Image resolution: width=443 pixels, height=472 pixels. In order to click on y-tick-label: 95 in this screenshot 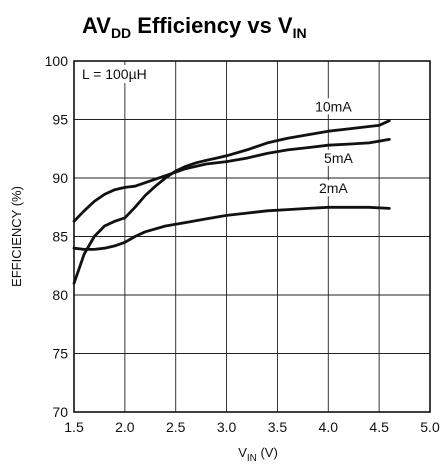, I will do `click(60, 120)`.